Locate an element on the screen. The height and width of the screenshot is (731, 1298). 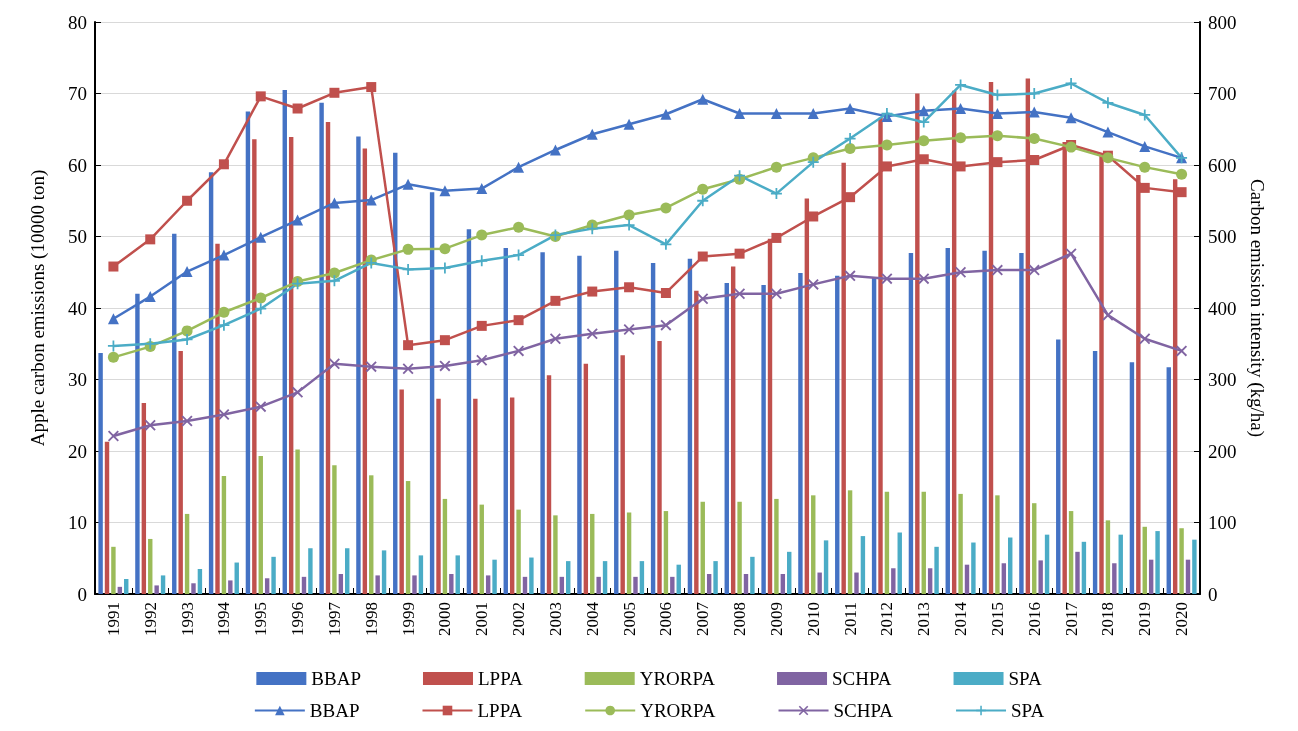
legend-label: SCHPA is located at coordinates (863, 710).